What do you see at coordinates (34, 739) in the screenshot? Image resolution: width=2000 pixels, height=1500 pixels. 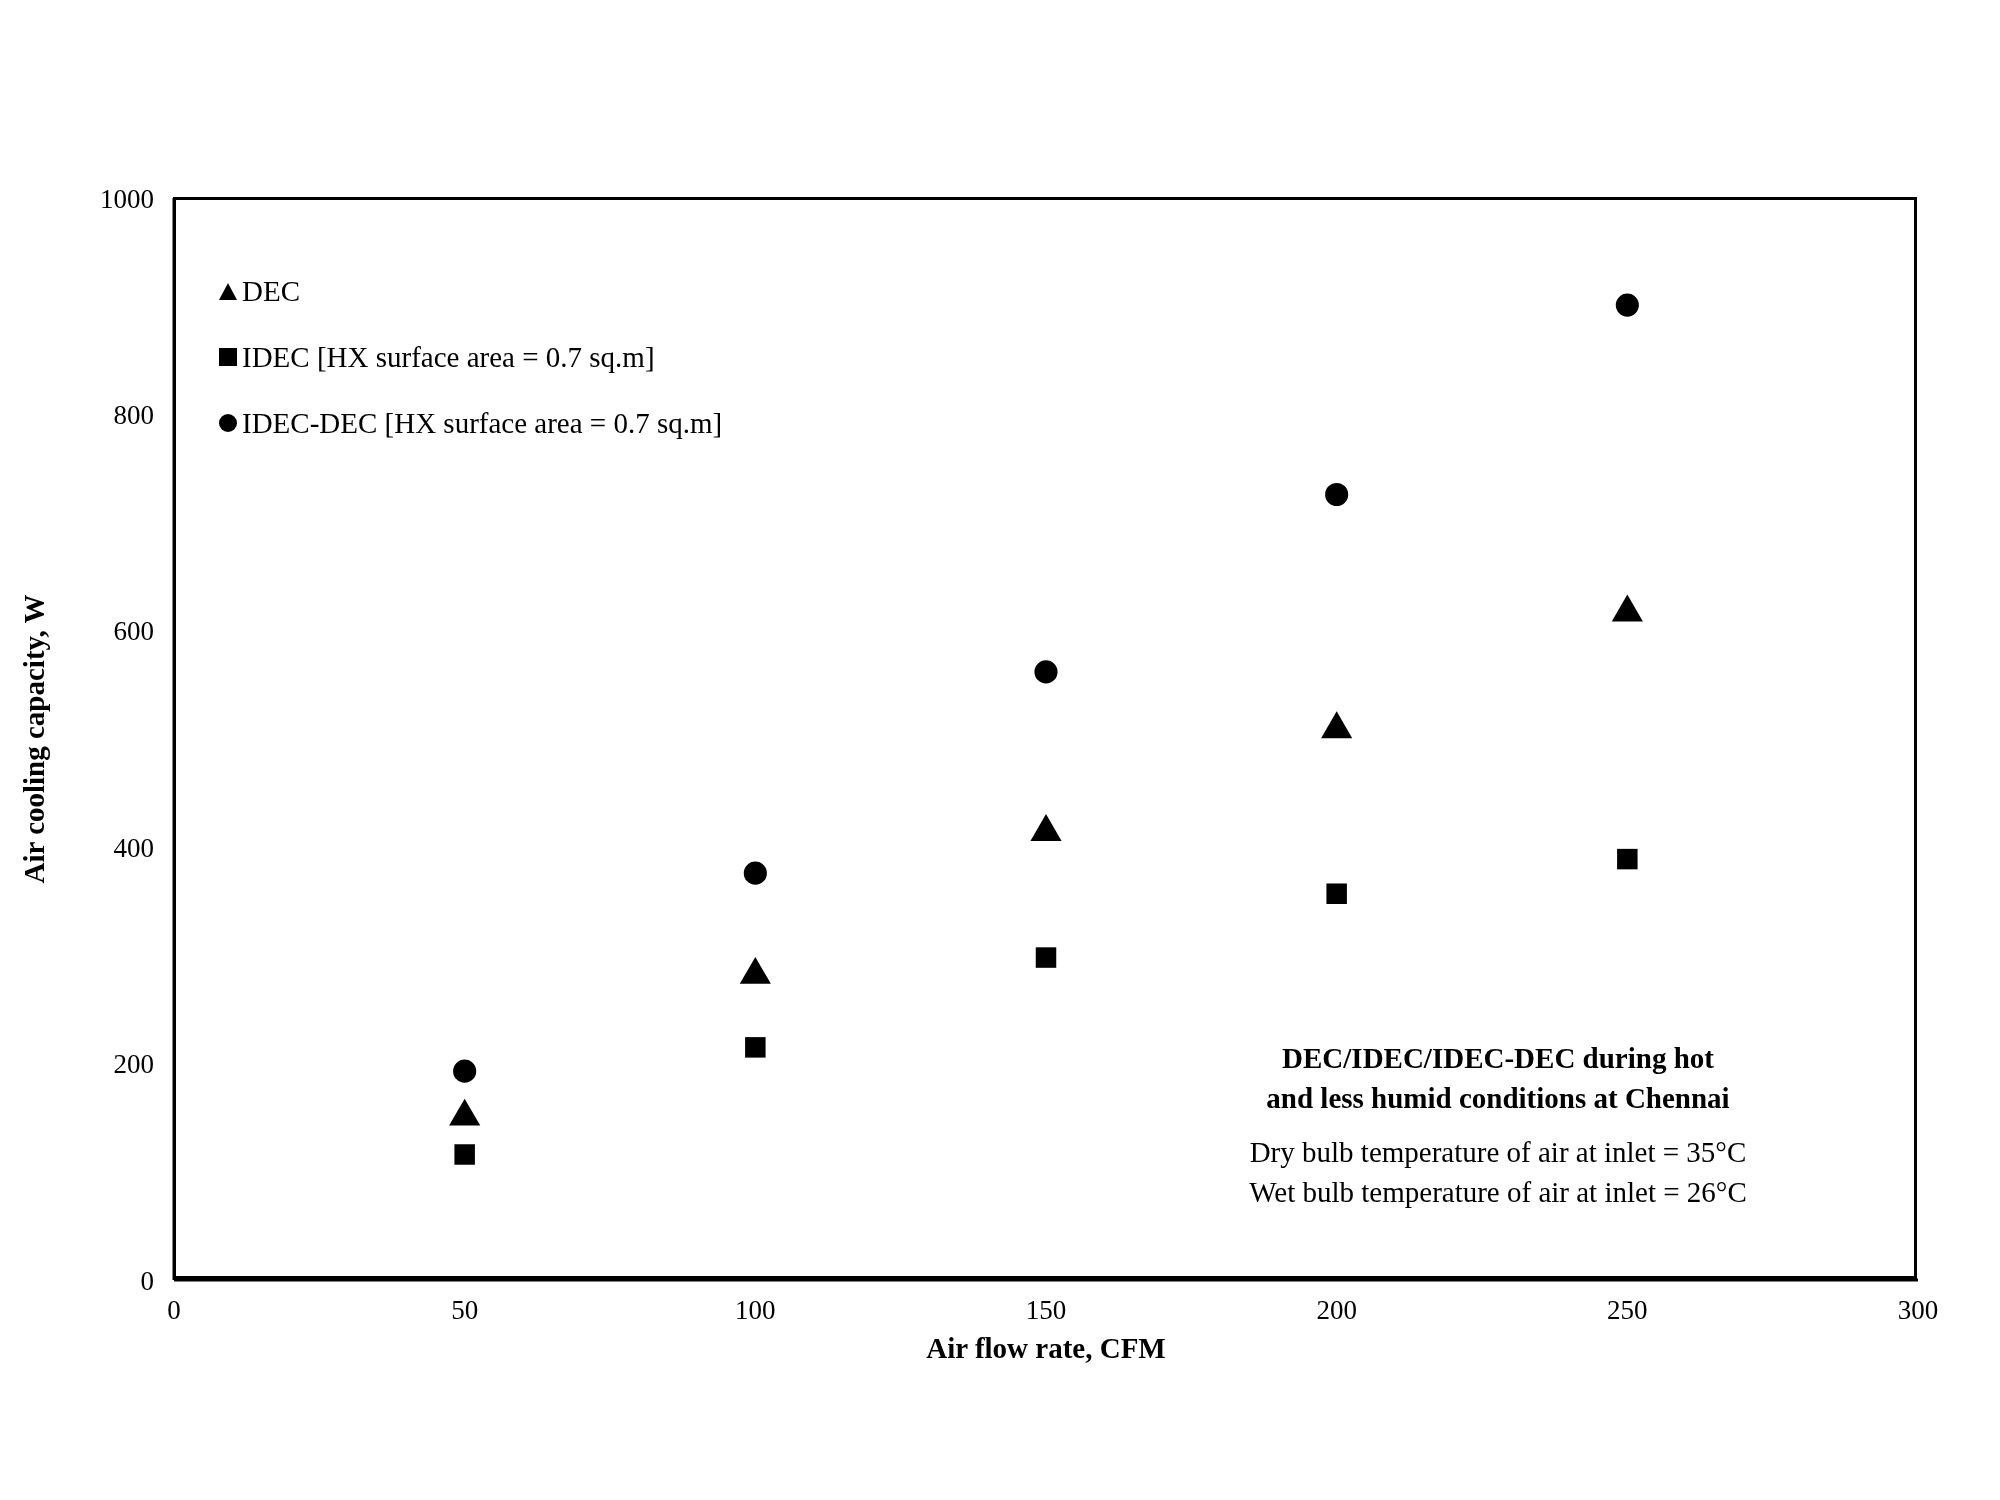 I see `y-axis-title: Air cooling capacity, W` at bounding box center [34, 739].